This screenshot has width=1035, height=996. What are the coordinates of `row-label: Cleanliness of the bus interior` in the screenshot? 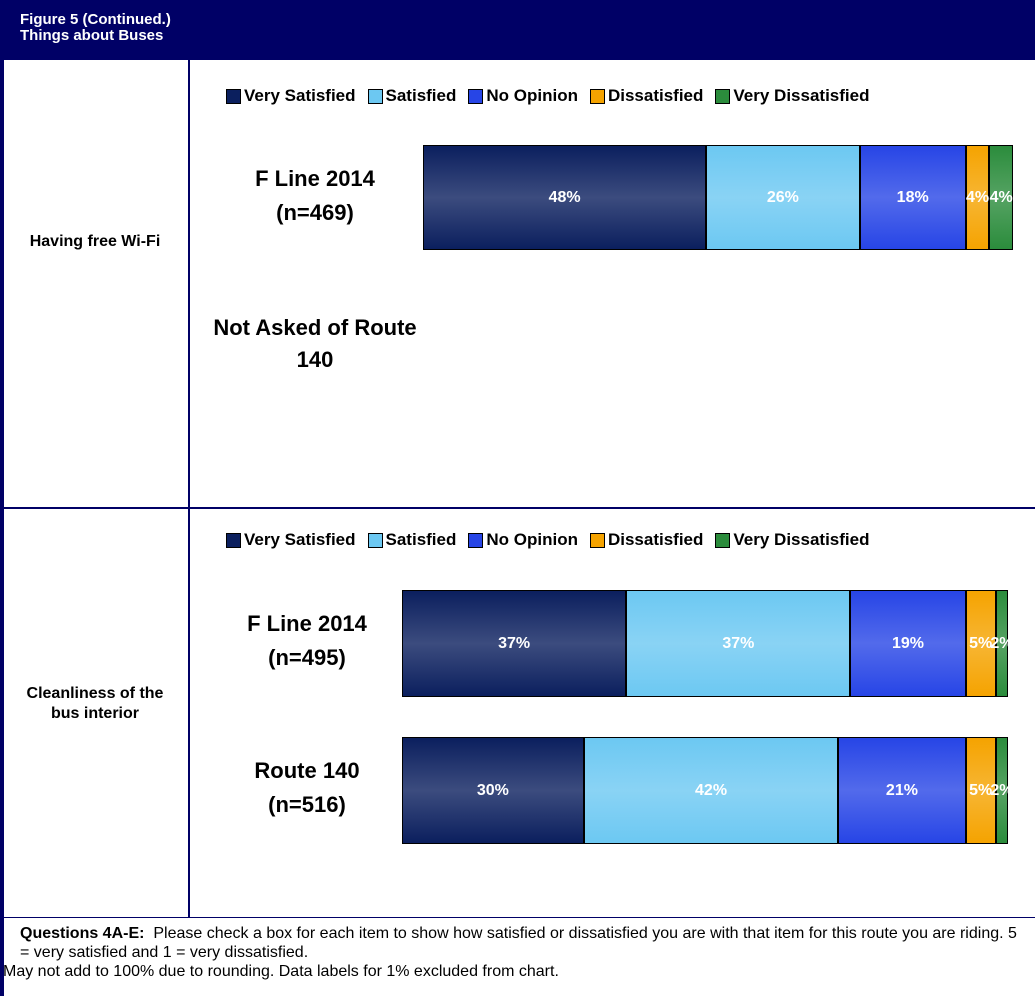 It's located at (95, 703).